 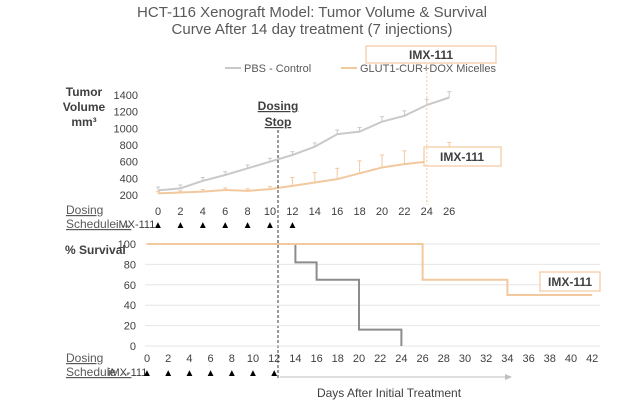 What do you see at coordinates (127, 245) in the screenshot?
I see `survival-ytick-label: 100` at bounding box center [127, 245].